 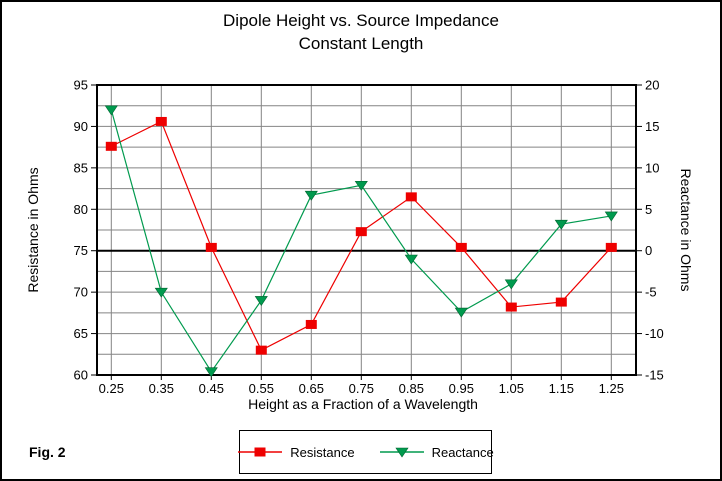 I want to click on x-tick-label: 0.85, so click(x=411, y=388).